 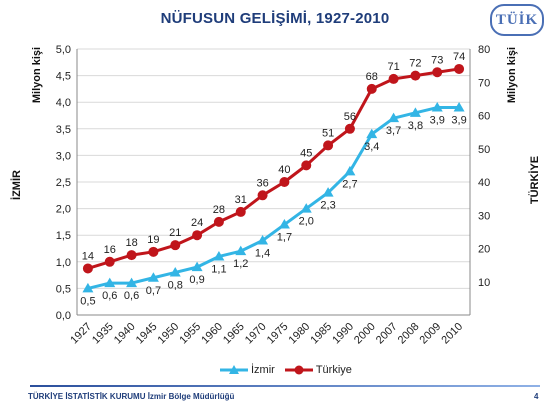 I want to click on y-right-tick-label: 80, so click(x=484, y=50).